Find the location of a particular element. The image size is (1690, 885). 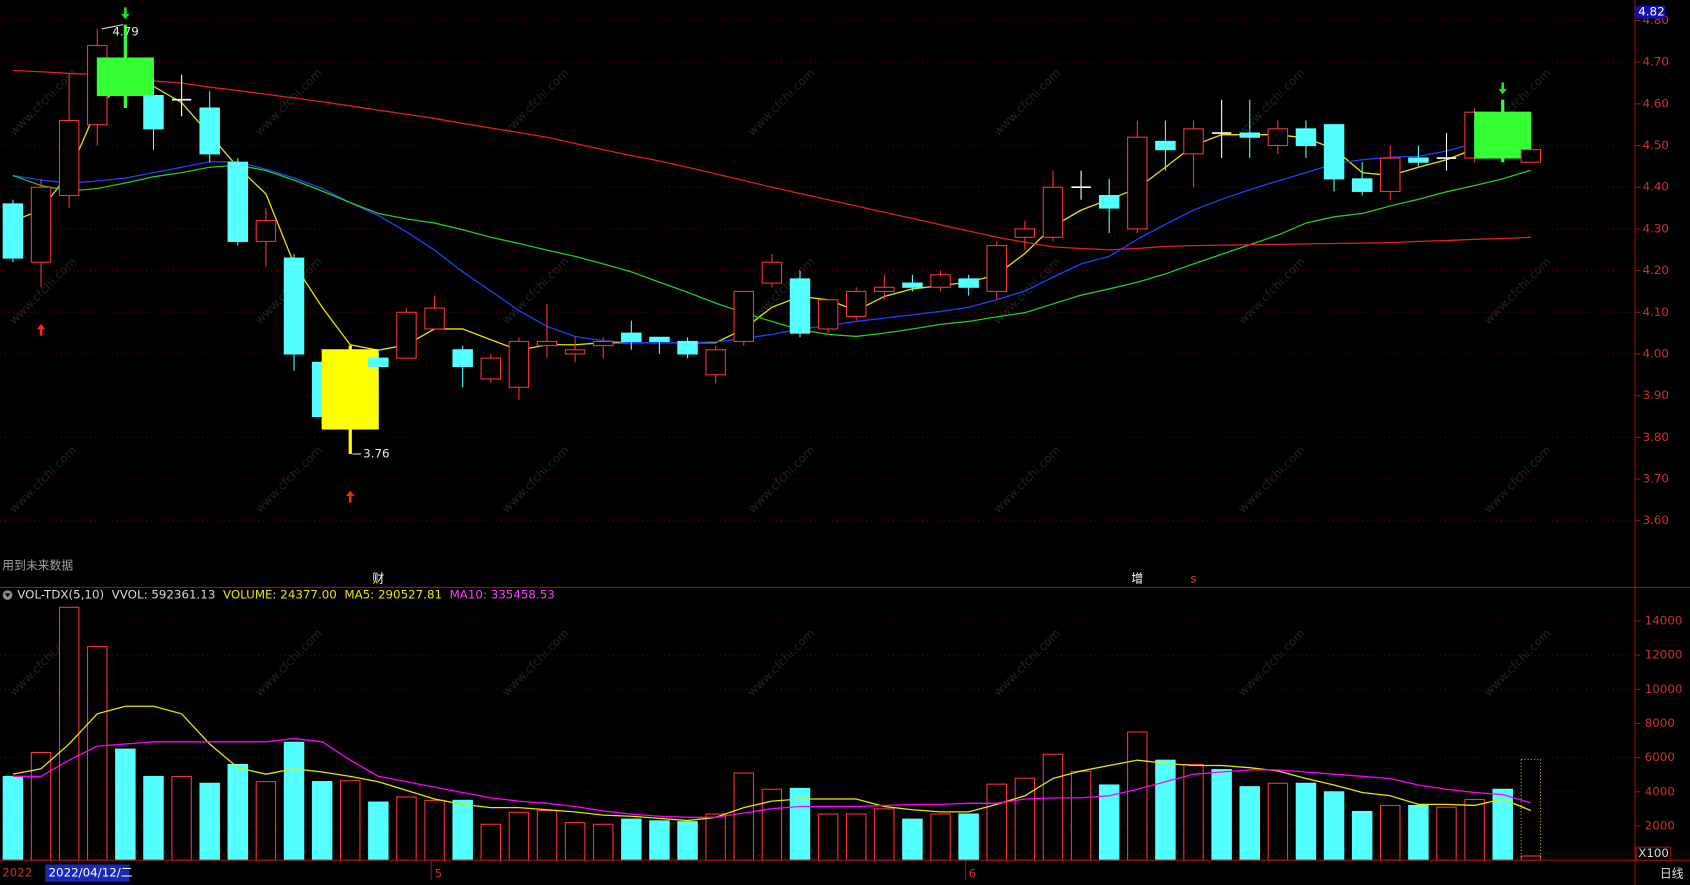

y-tick-label: 4.50 is located at coordinates (1656, 145).